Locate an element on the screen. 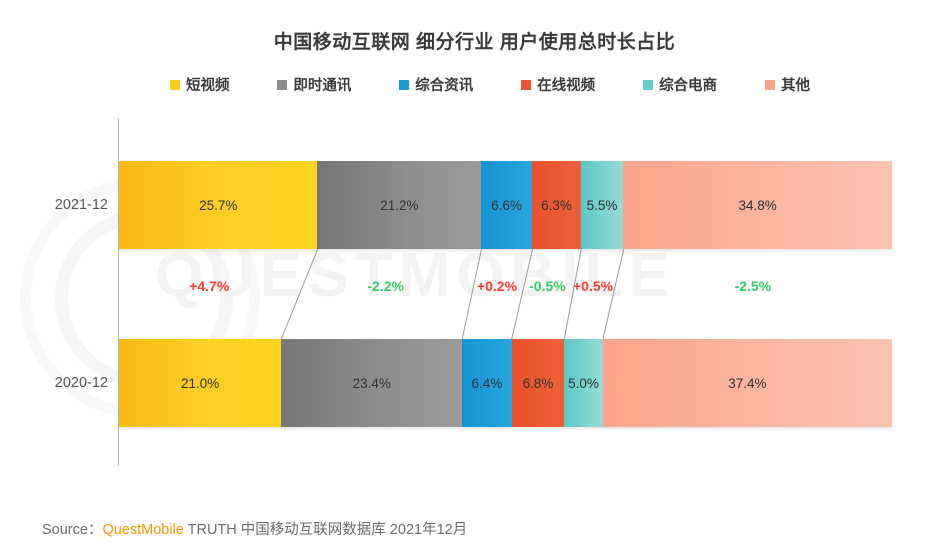 The width and height of the screenshot is (949, 553). legend-item-2: 综合资讯 is located at coordinates (436, 84).